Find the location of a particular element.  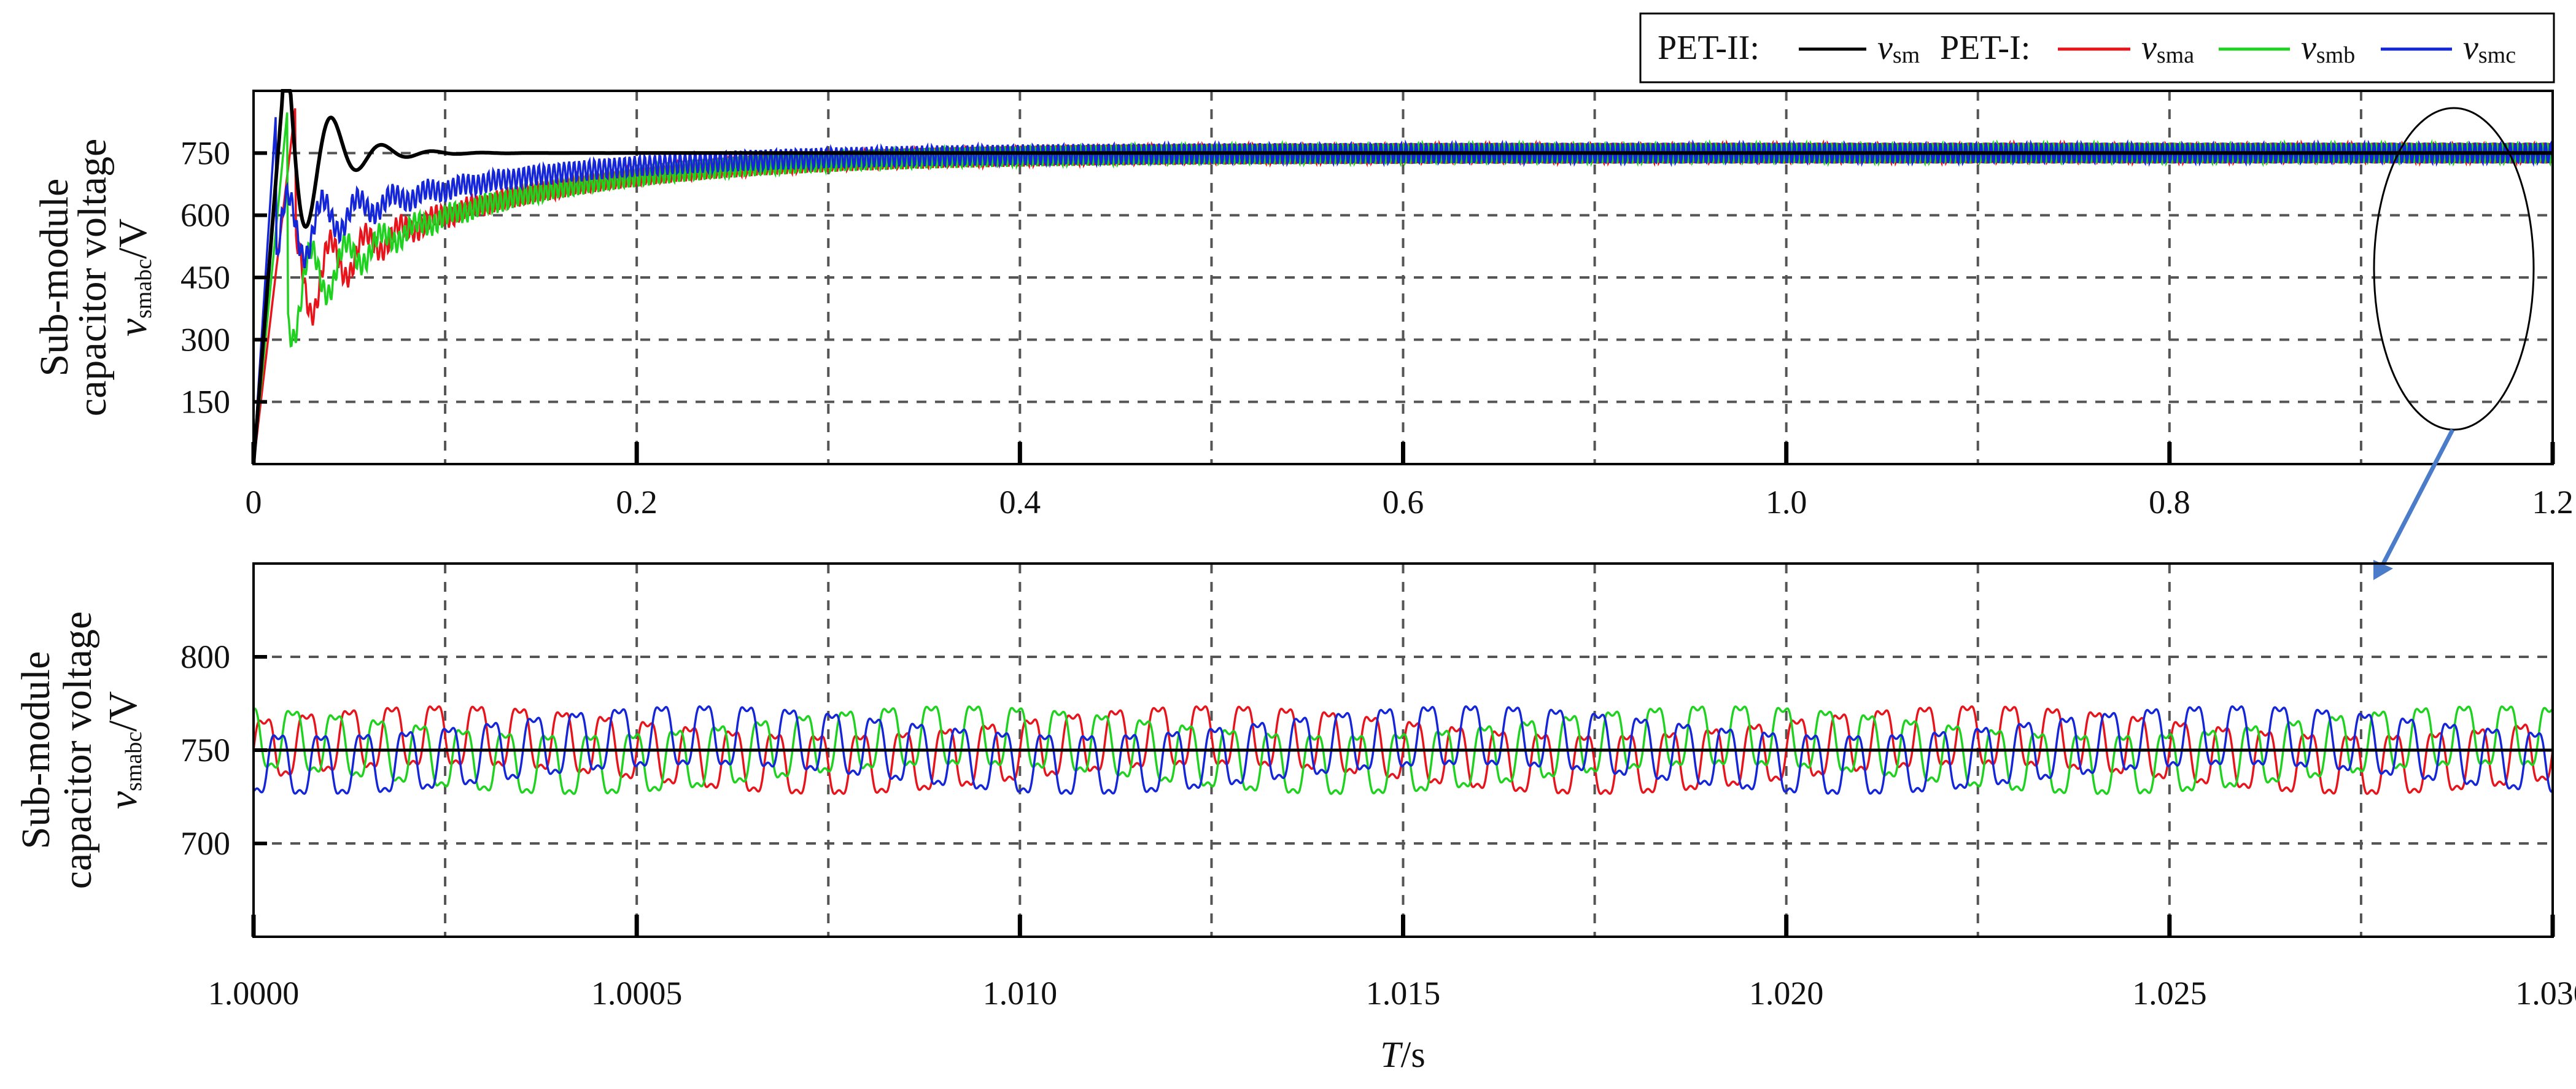

y-tick-label: 700 is located at coordinates (205, 843).